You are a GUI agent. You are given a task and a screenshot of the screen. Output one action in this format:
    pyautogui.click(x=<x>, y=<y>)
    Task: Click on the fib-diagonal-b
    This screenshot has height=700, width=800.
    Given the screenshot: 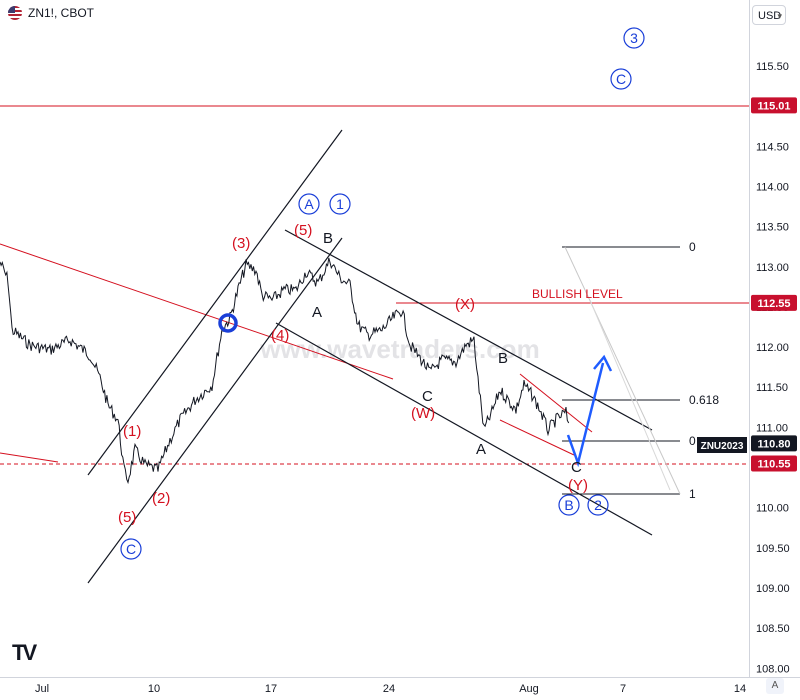 What is the action you would take?
    pyautogui.click(x=630, y=395)
    